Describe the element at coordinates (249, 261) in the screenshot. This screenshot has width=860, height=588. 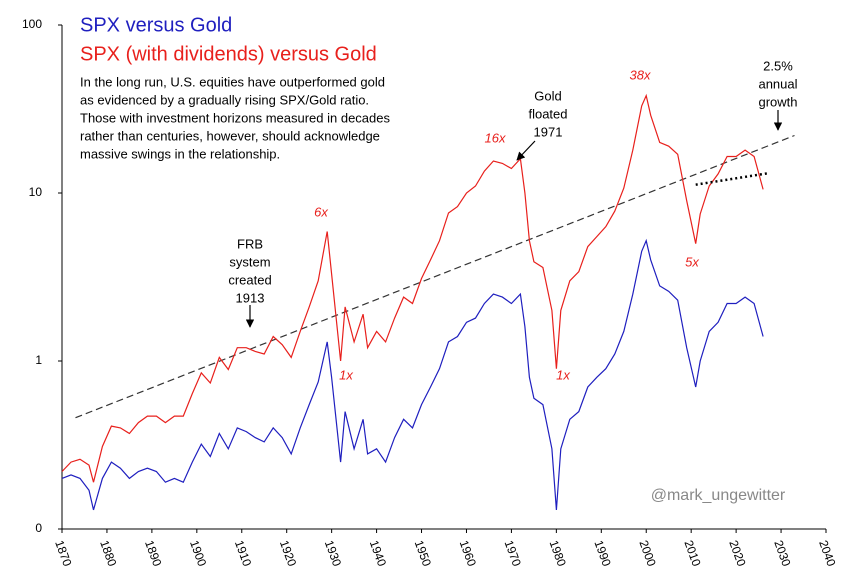
I see `annotation-text: system` at that location.